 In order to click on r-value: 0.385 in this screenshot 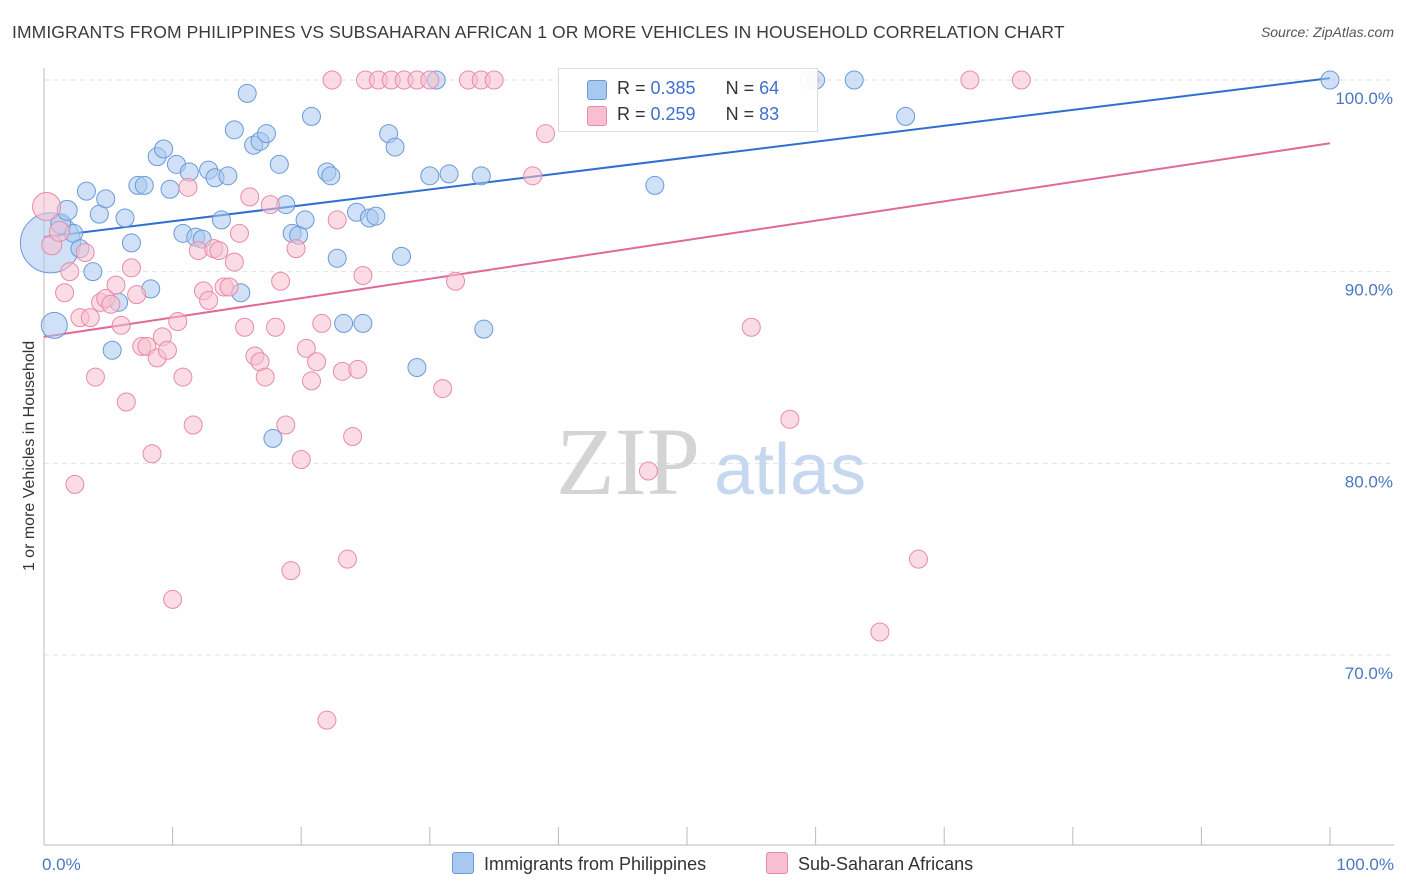, I will do `click(673, 88)`.